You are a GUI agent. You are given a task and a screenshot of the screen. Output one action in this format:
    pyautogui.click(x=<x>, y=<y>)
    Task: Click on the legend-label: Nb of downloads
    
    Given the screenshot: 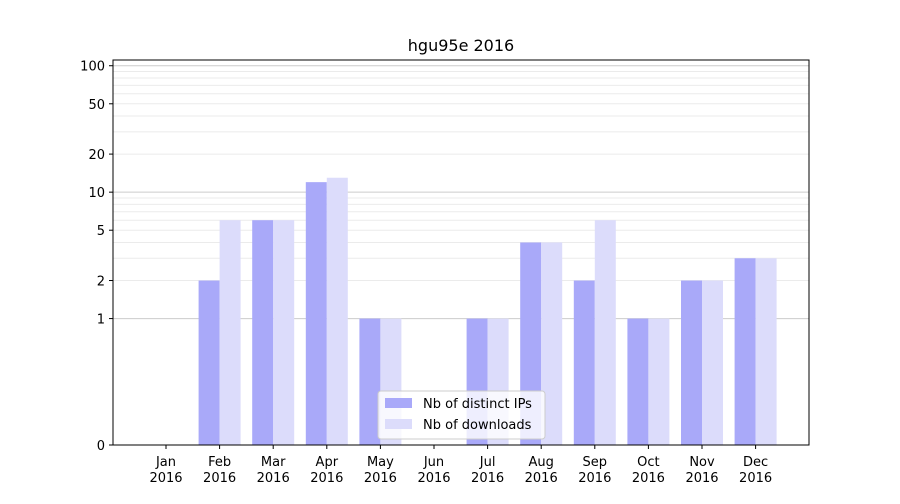 What is the action you would take?
    pyautogui.click(x=477, y=425)
    